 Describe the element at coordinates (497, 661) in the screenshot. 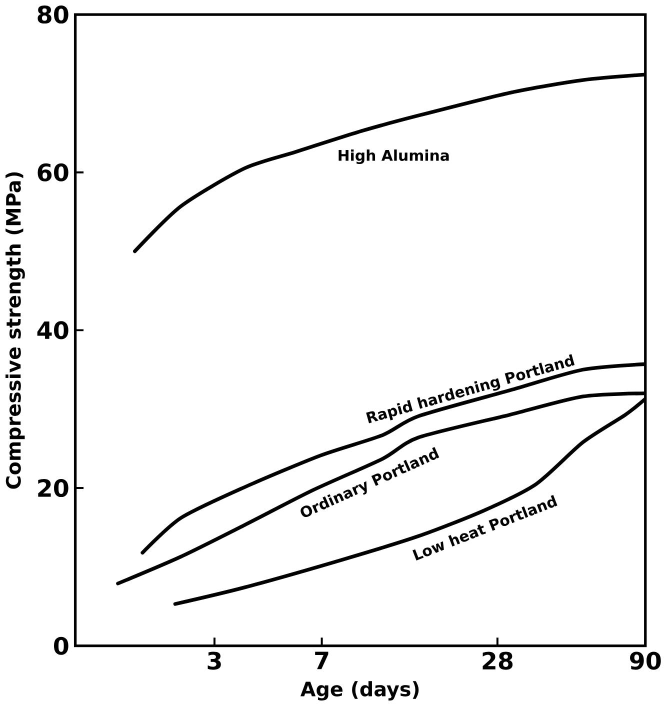

I see `x-tick-label: 28` at that location.